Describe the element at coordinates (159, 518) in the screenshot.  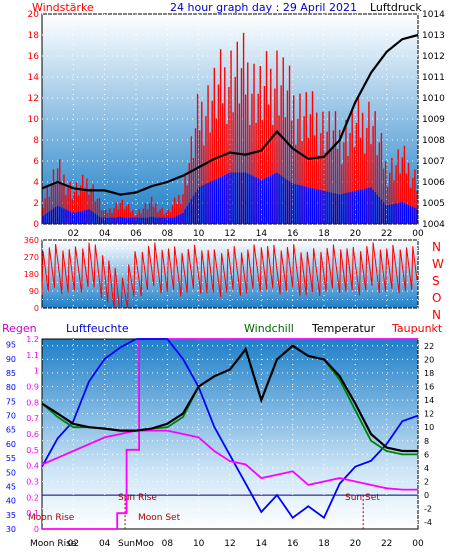
I see `moon-set-label: Moon Set` at that location.